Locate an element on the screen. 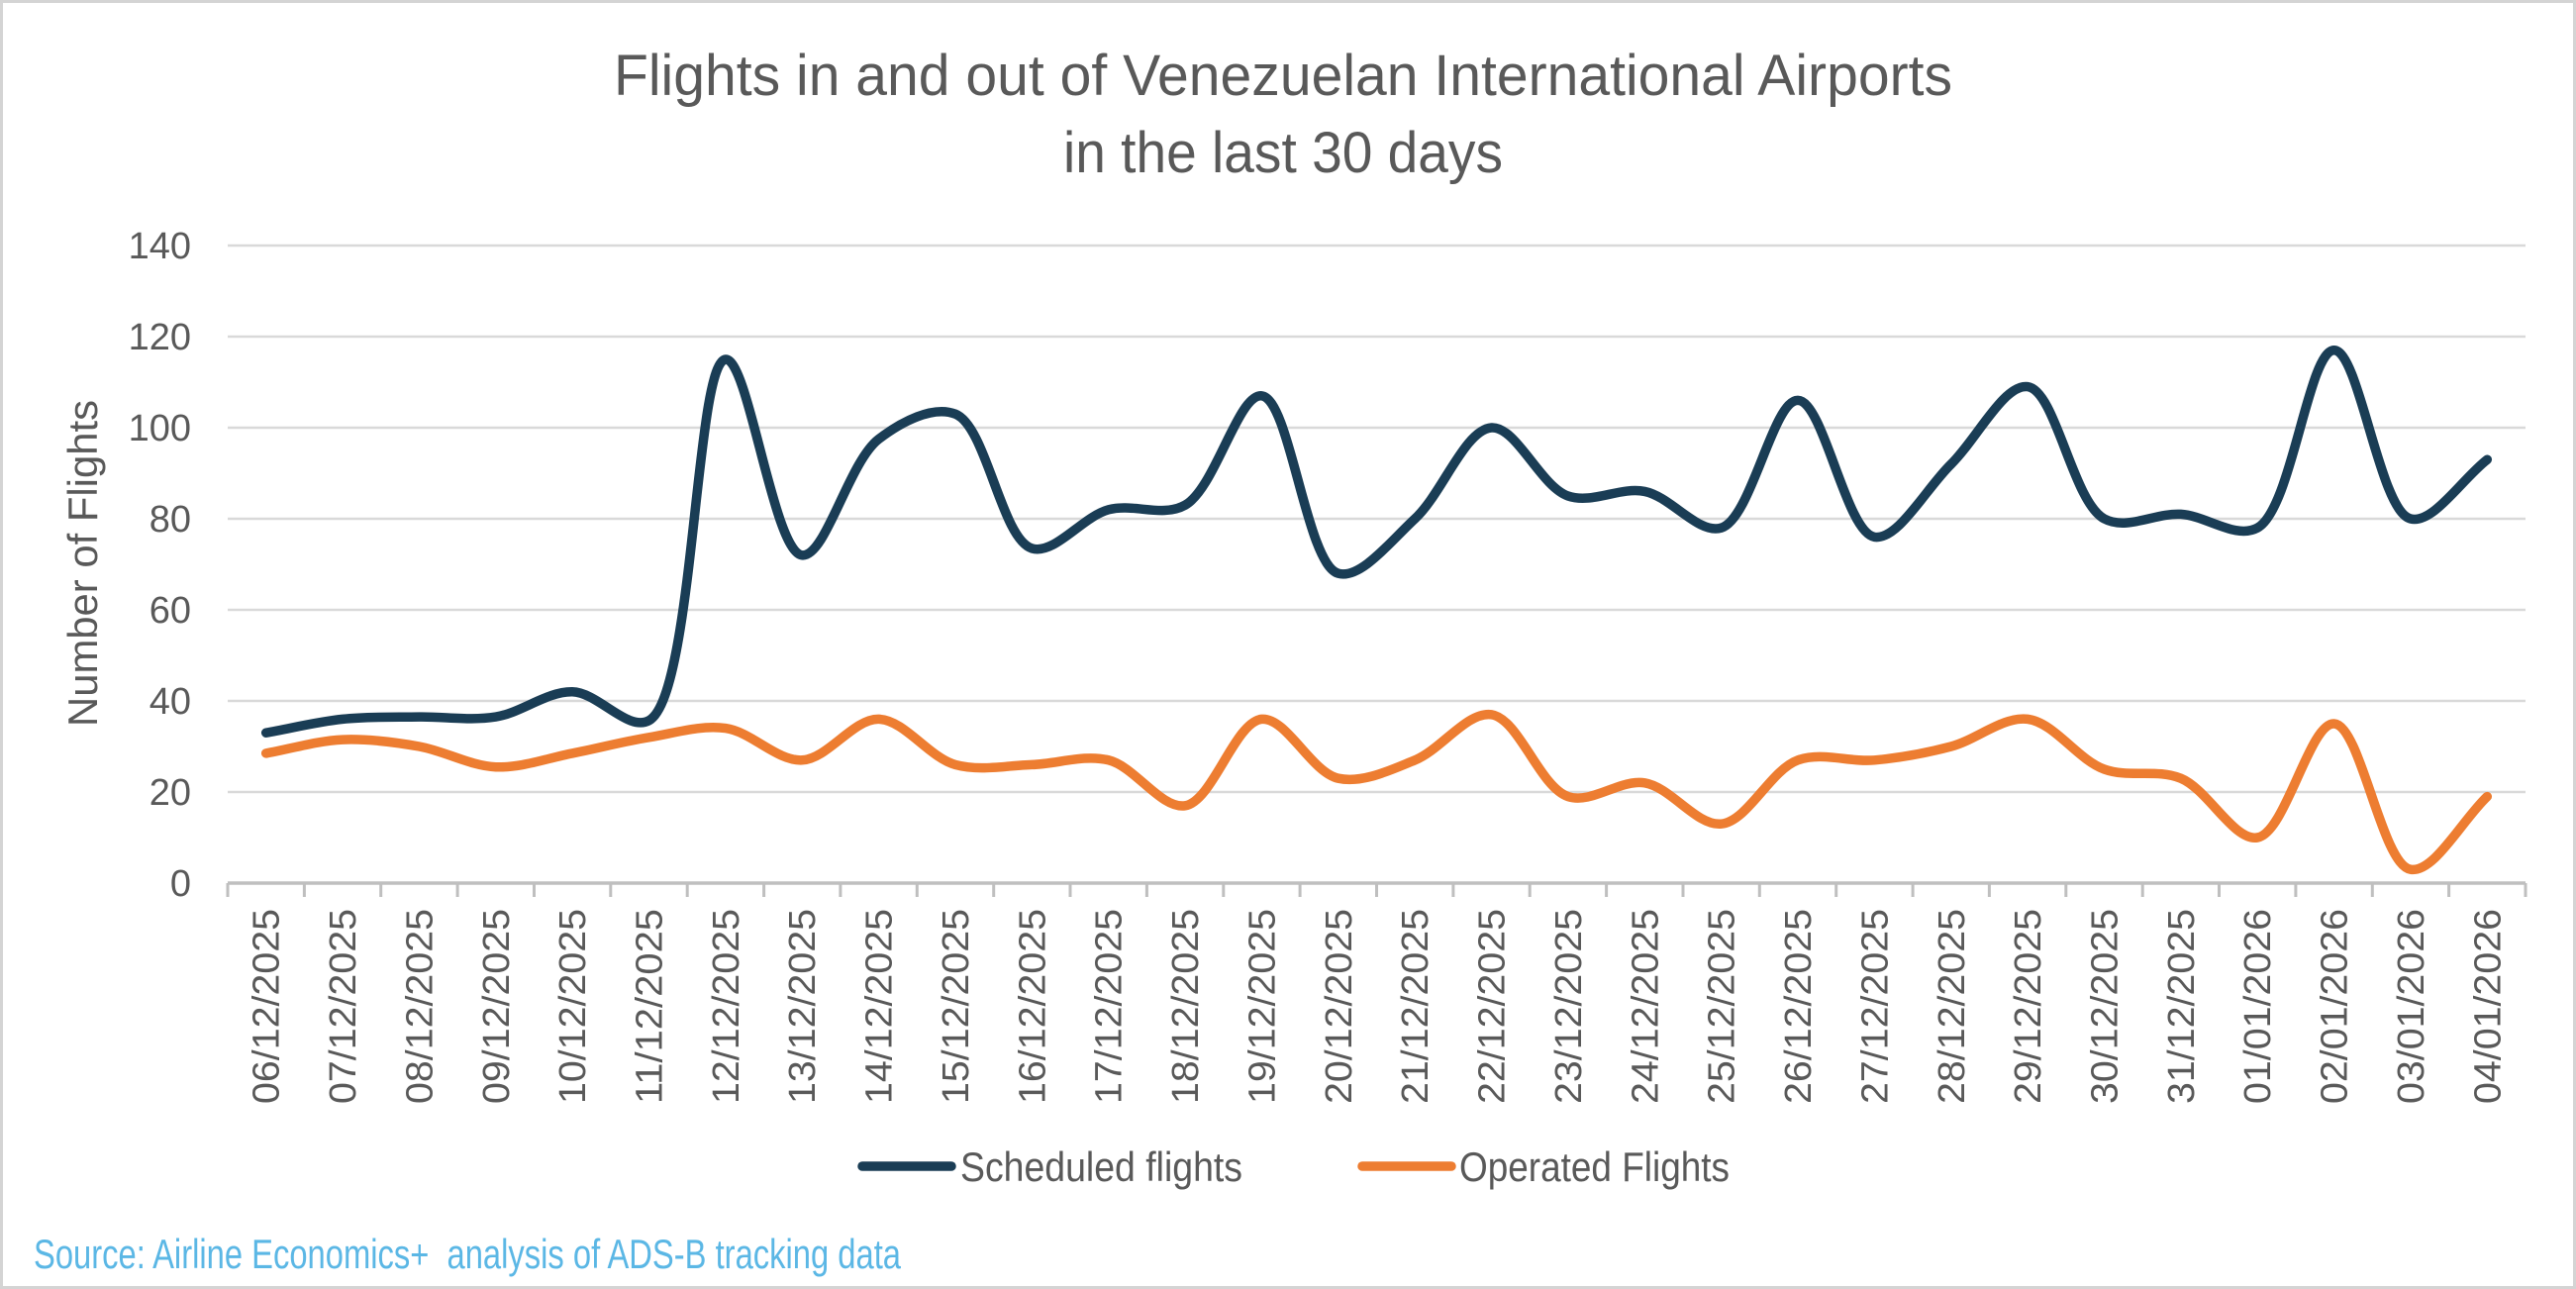 The height and width of the screenshot is (1289, 2576). svg-text: 10/12/2025 is located at coordinates (573, 1007).